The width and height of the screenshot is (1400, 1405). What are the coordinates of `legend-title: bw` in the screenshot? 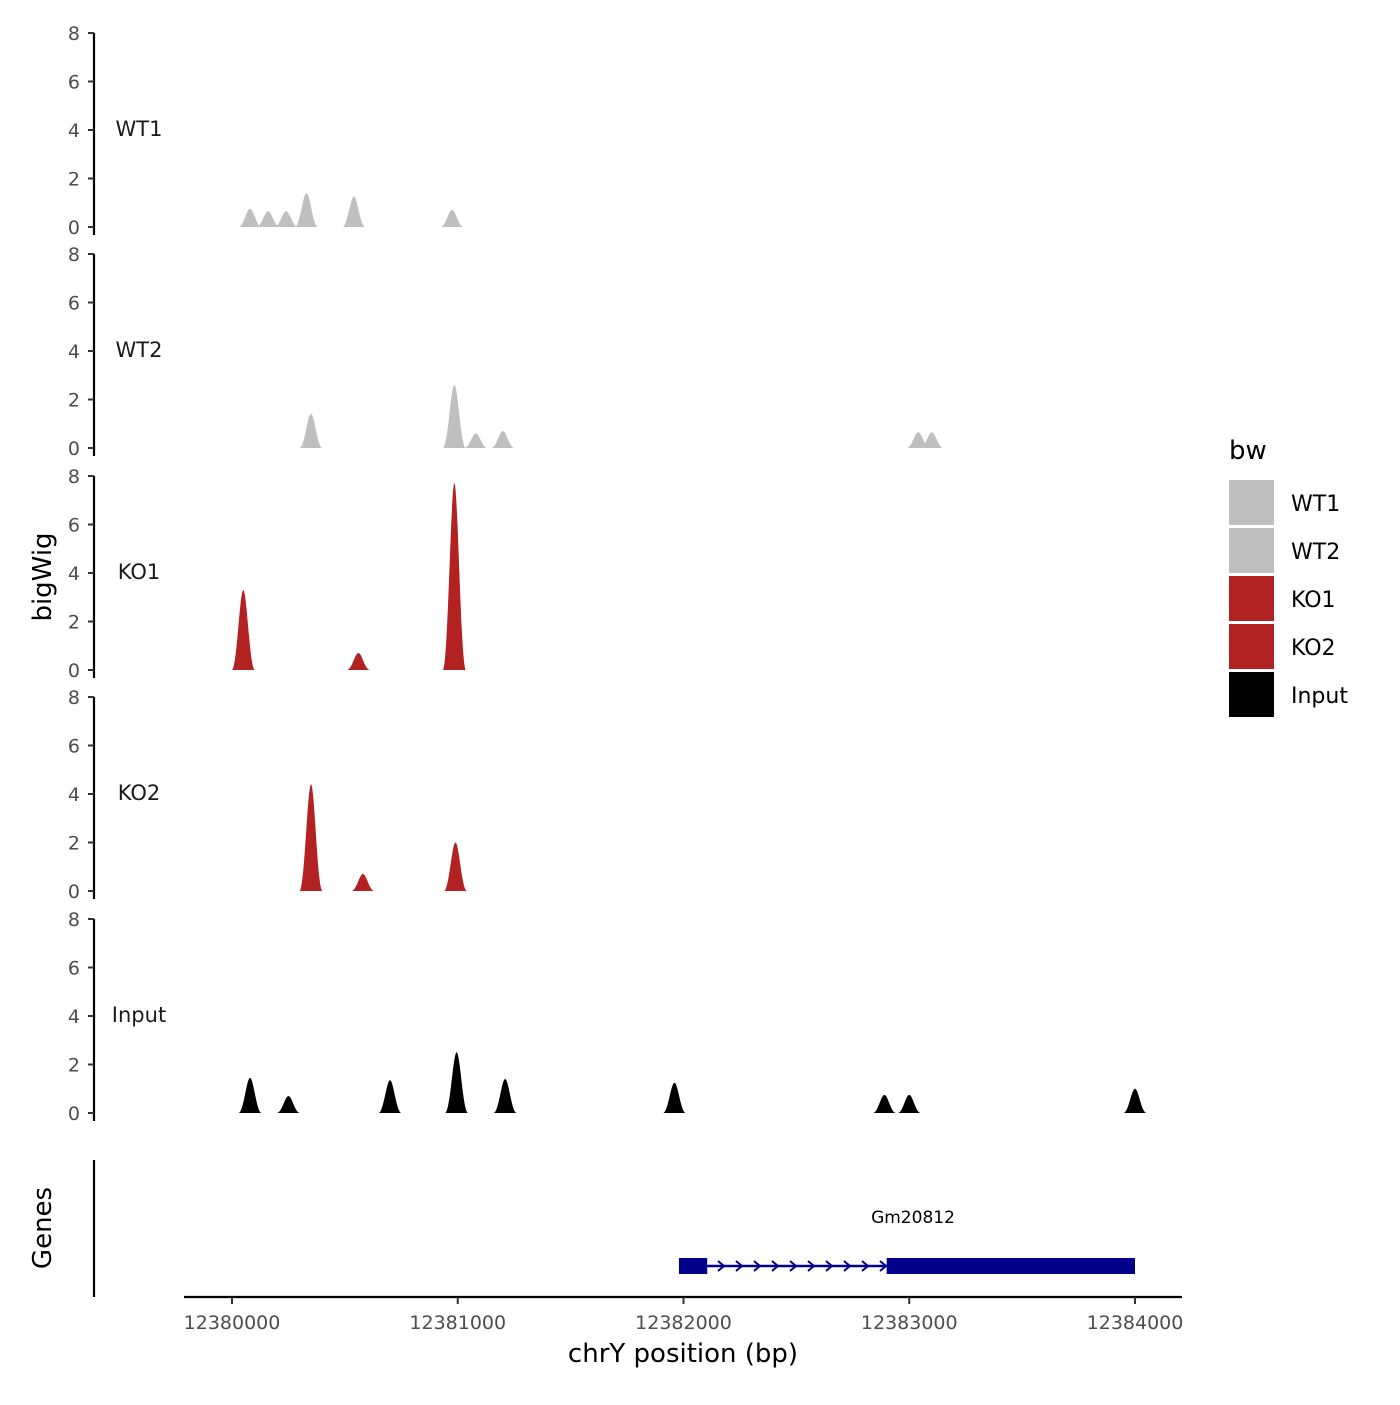 It's located at (1248, 451).